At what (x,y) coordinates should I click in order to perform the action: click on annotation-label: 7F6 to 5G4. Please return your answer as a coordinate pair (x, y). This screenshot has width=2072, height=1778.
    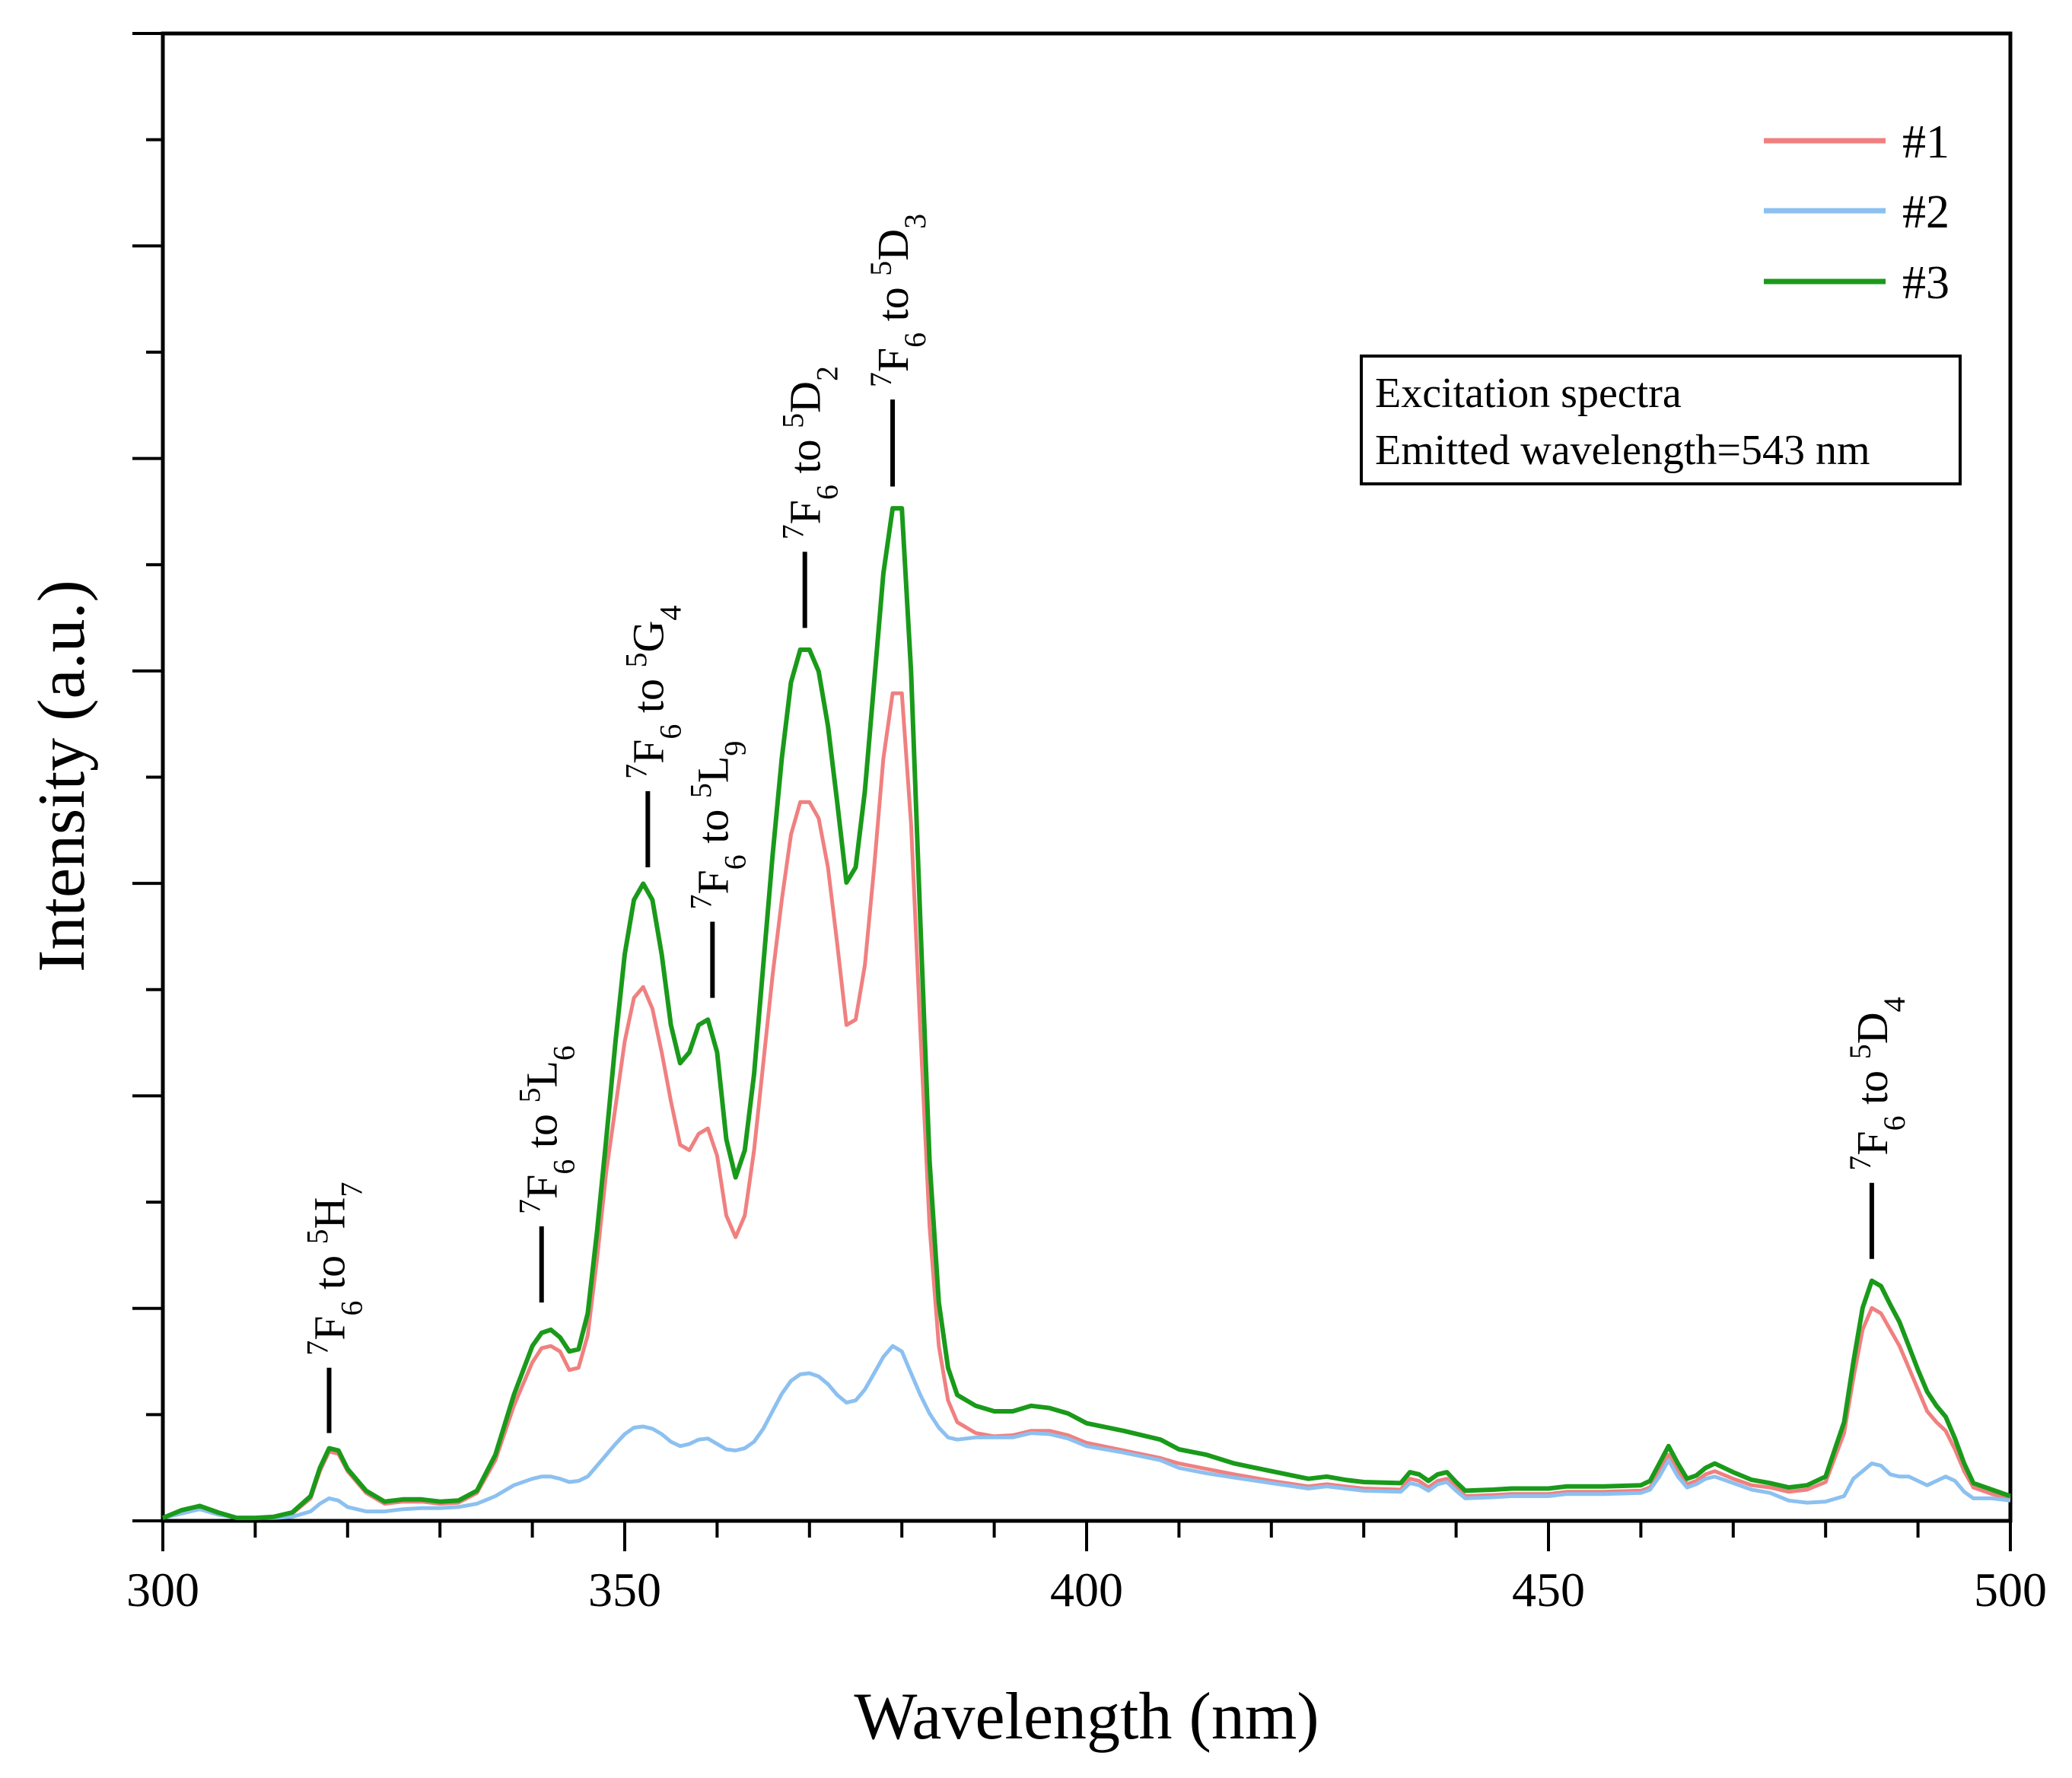
    Looking at the image, I should click on (653, 692).